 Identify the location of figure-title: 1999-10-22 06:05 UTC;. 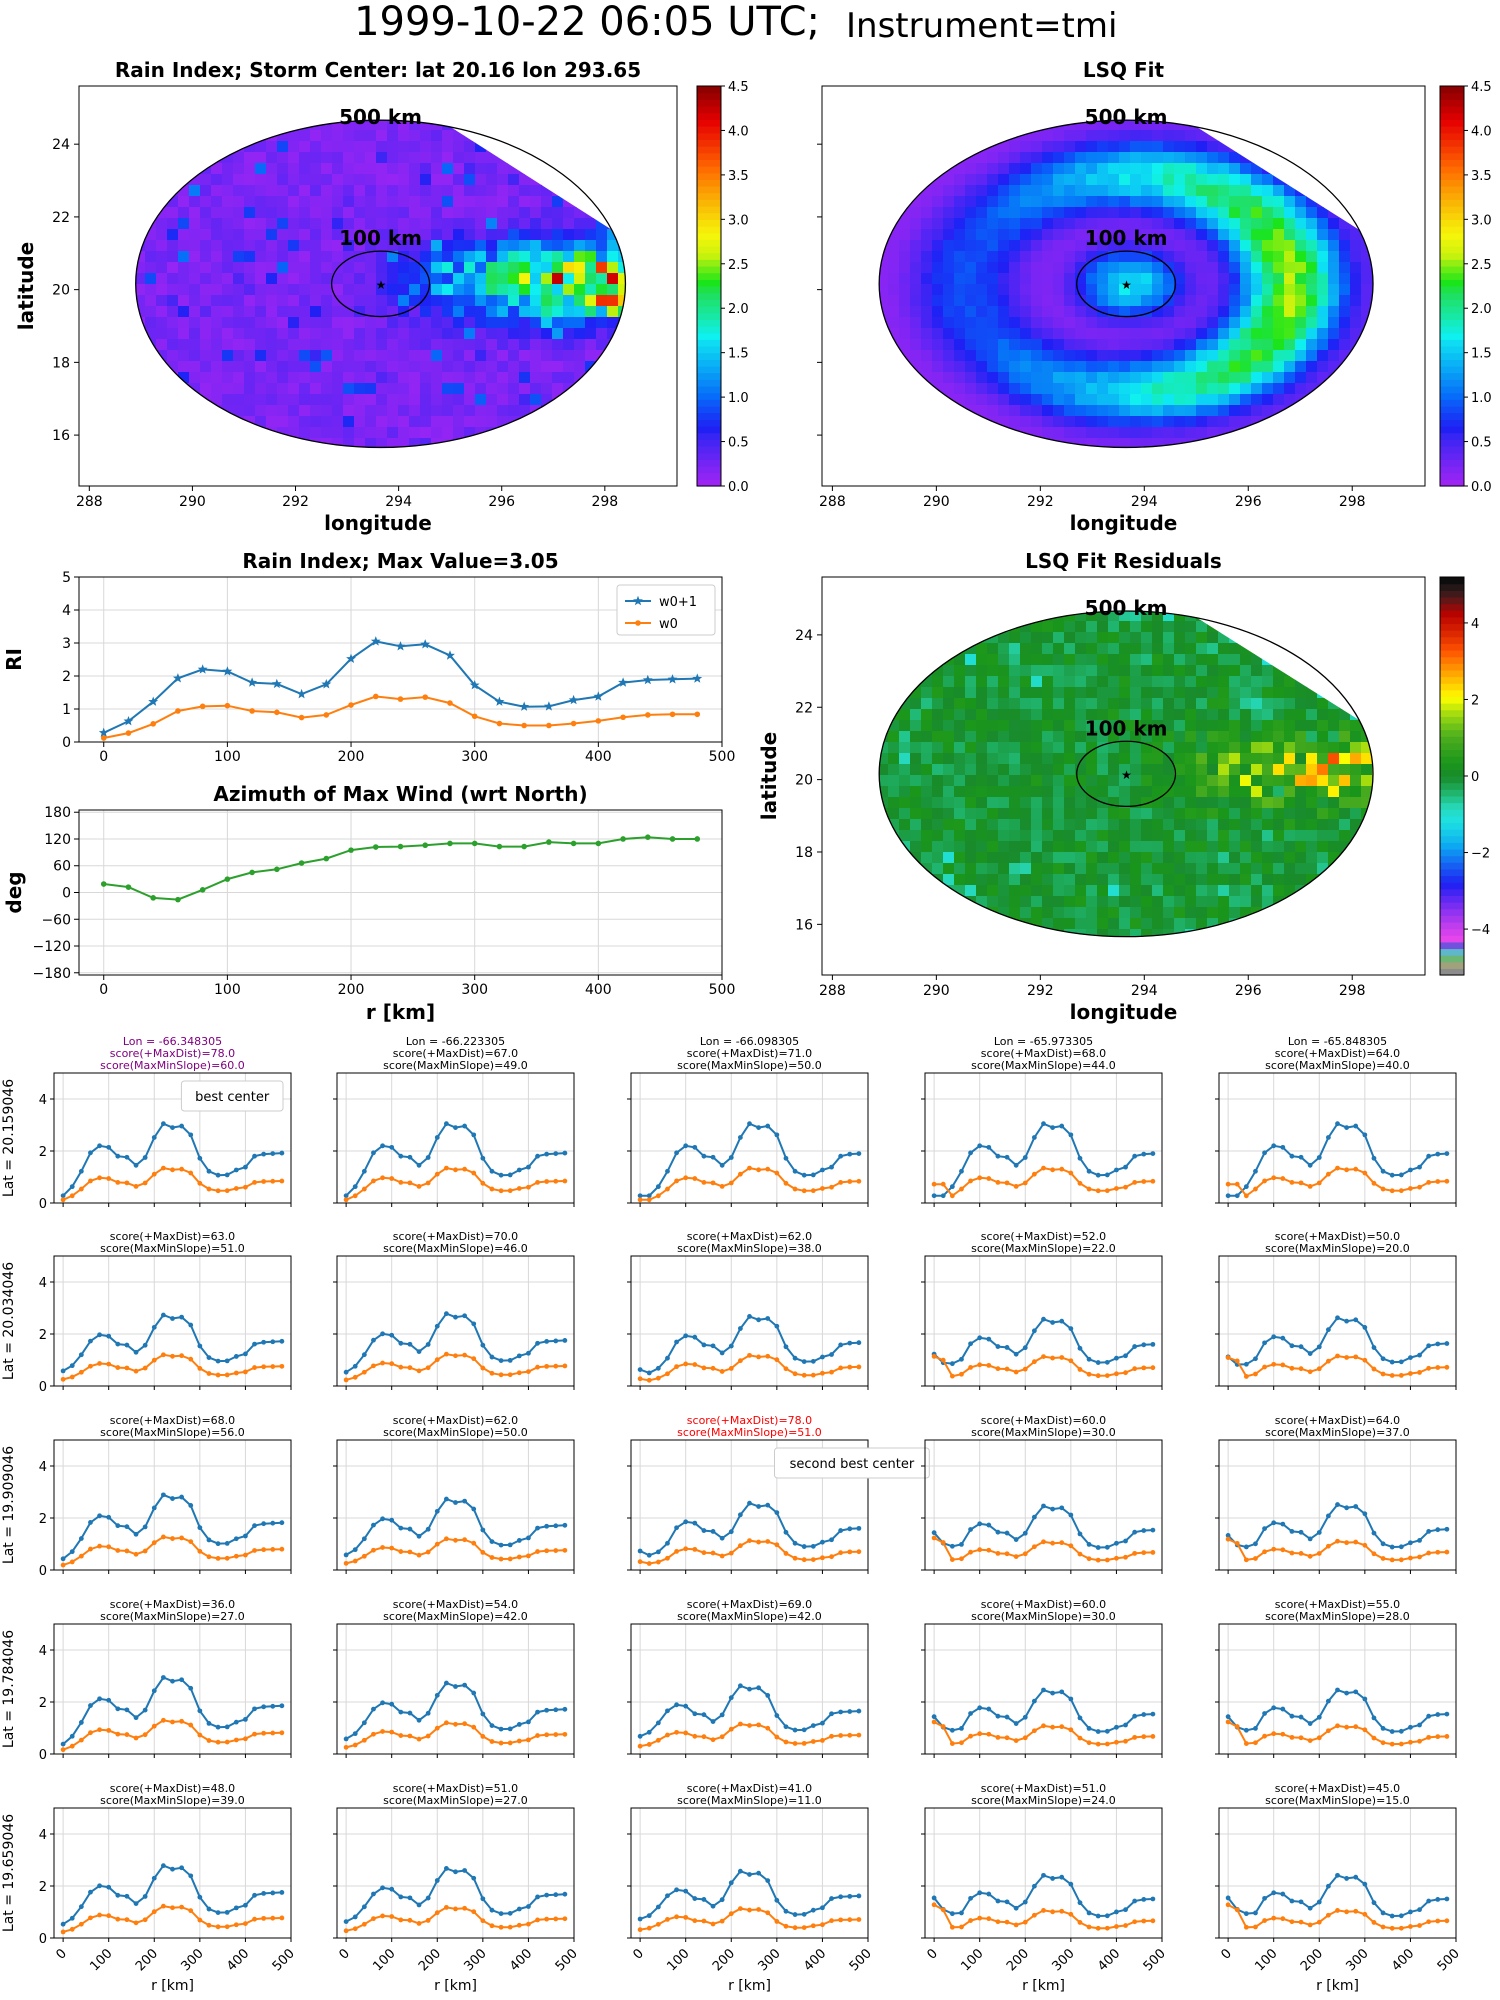
(587, 22).